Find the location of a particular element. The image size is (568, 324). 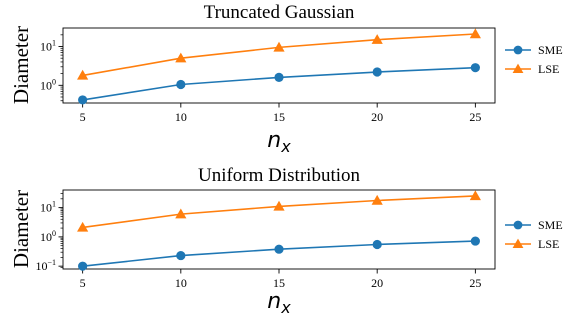

y-tick-label: 10⁻¹ is located at coordinates (45, 265).